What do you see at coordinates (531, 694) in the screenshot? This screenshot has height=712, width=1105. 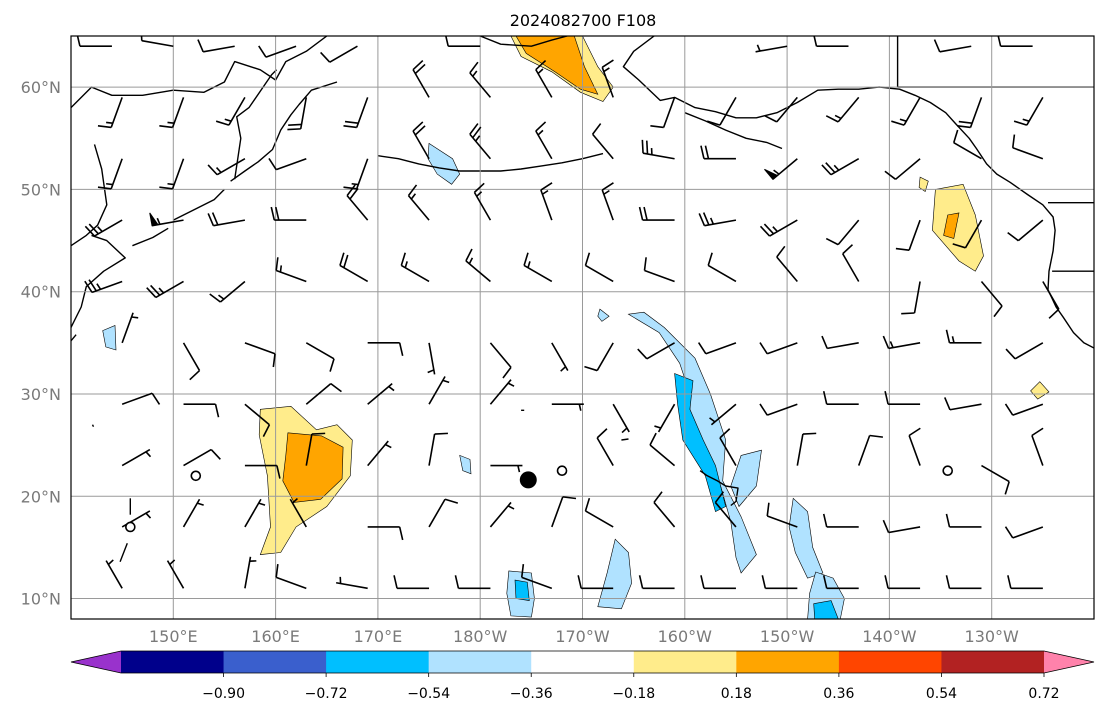 I see `colorbar-tick-label: −0.36` at bounding box center [531, 694].